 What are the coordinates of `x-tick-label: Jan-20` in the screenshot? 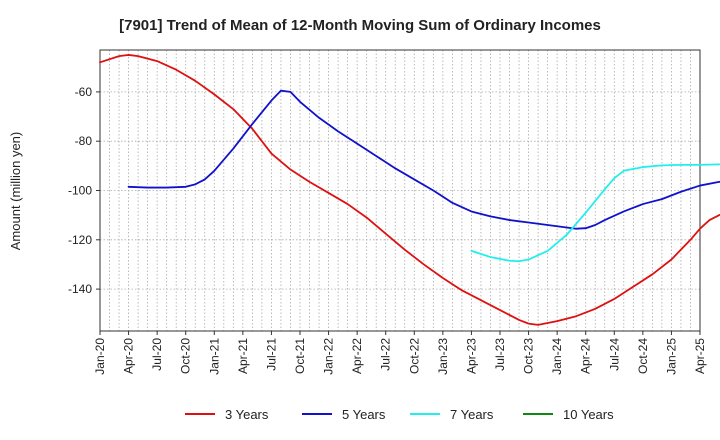 It's located at (100, 356).